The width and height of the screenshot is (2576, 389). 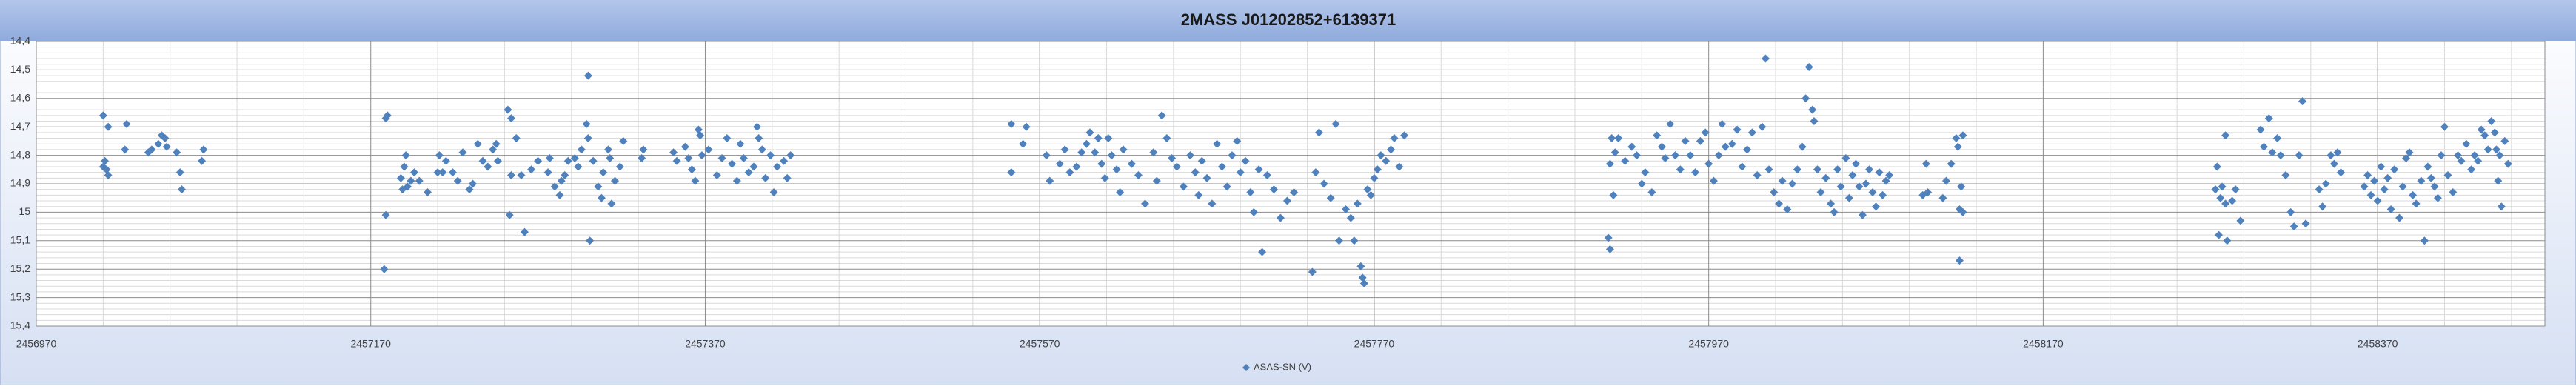 What do you see at coordinates (36, 344) in the screenshot?
I see `x-tick-label: 2456970` at bounding box center [36, 344].